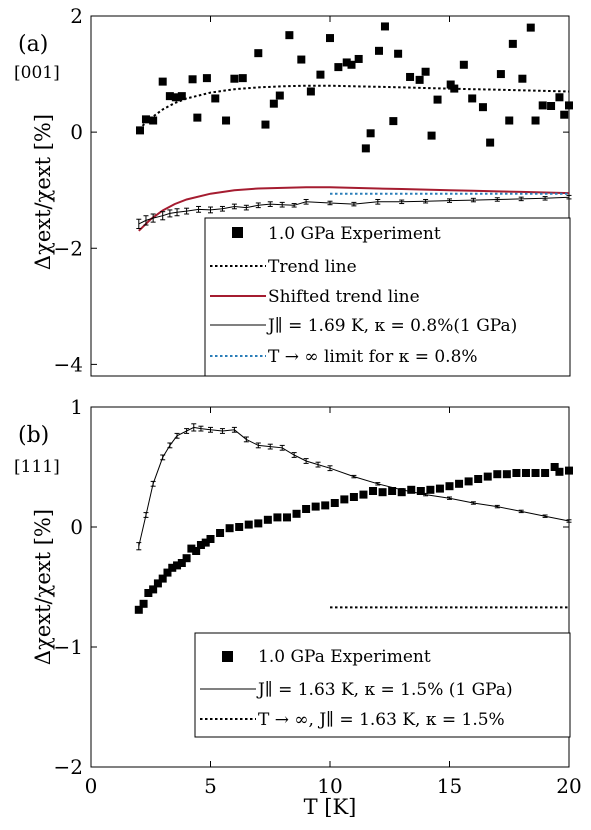 The width and height of the screenshot is (591, 830). I want to click on legend-box-b, so click(382, 685).